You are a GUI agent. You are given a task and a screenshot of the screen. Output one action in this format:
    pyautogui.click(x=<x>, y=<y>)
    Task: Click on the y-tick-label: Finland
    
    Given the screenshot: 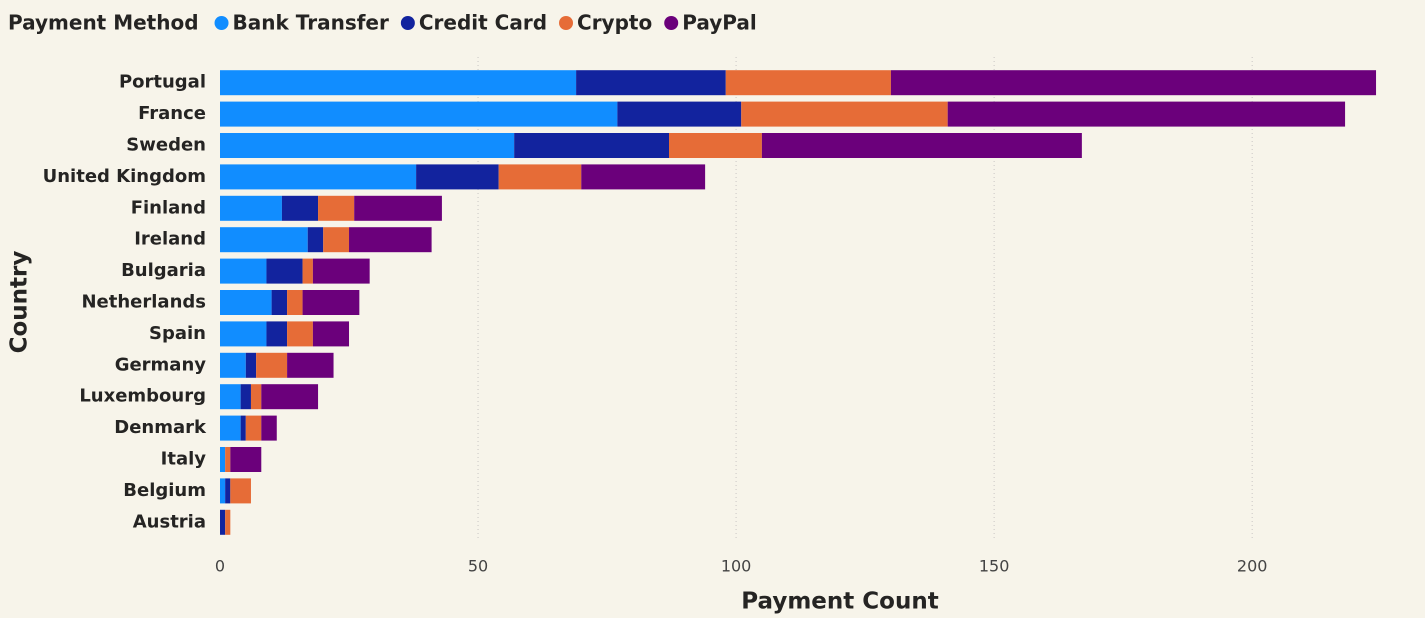 What is the action you would take?
    pyautogui.click(x=168, y=207)
    